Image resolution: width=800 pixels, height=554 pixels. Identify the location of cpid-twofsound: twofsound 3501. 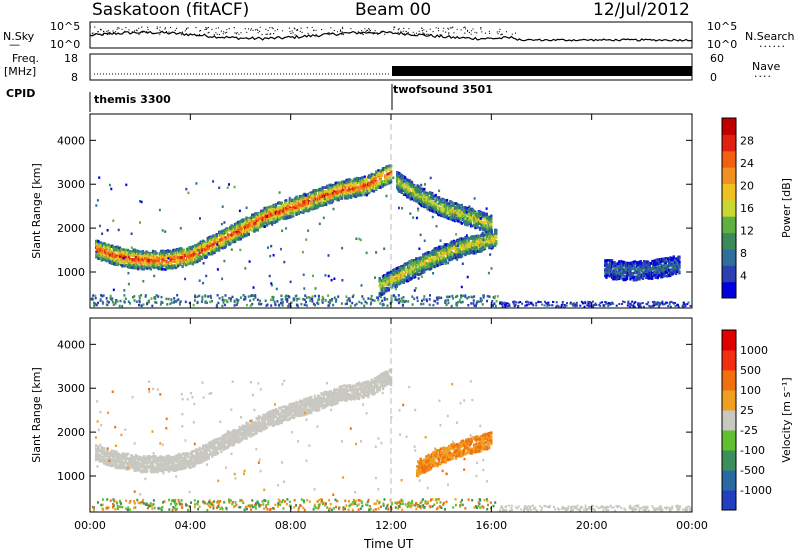
(443, 89).